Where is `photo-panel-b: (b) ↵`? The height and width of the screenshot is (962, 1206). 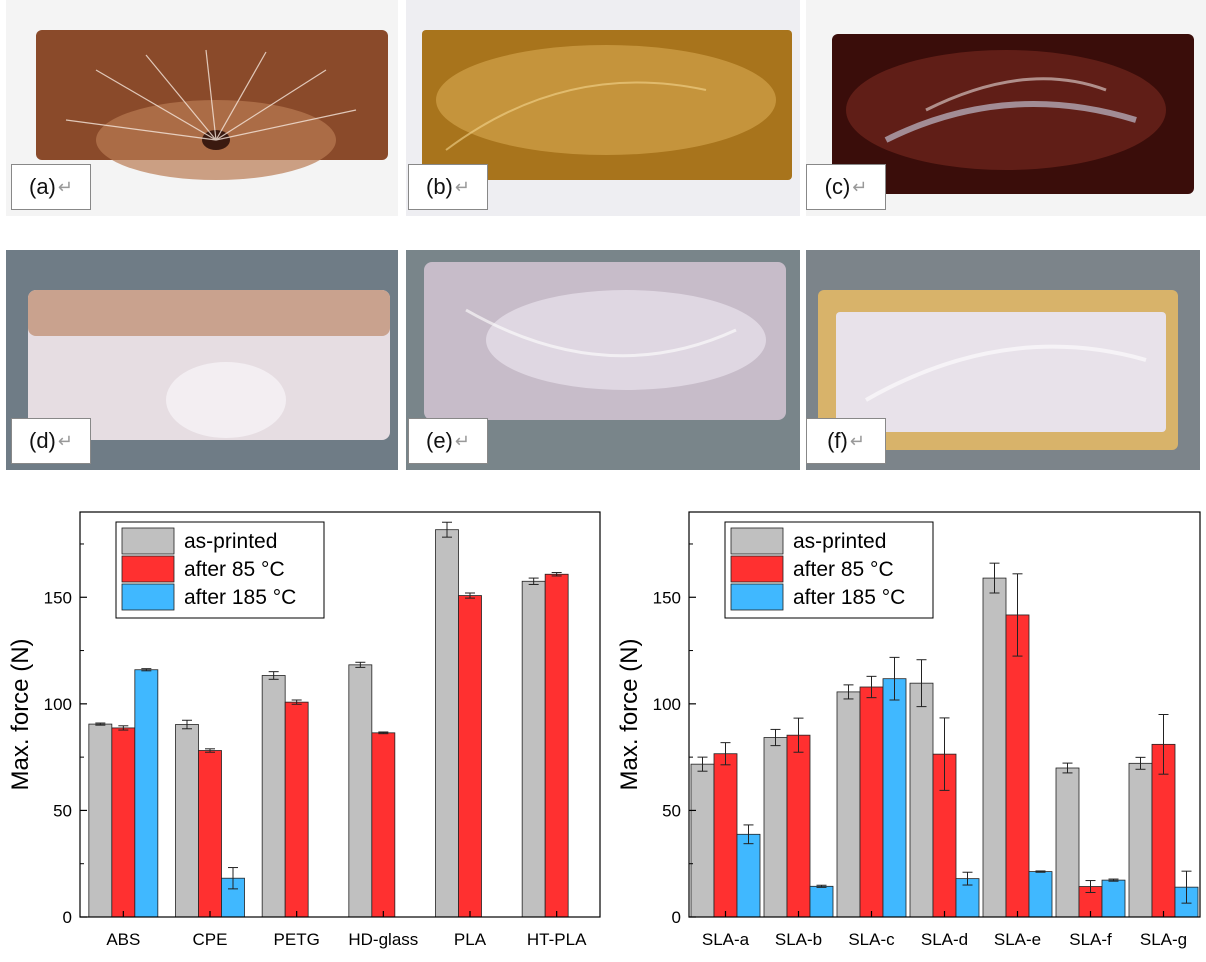
photo-panel-b: (b) ↵ is located at coordinates (603, 108).